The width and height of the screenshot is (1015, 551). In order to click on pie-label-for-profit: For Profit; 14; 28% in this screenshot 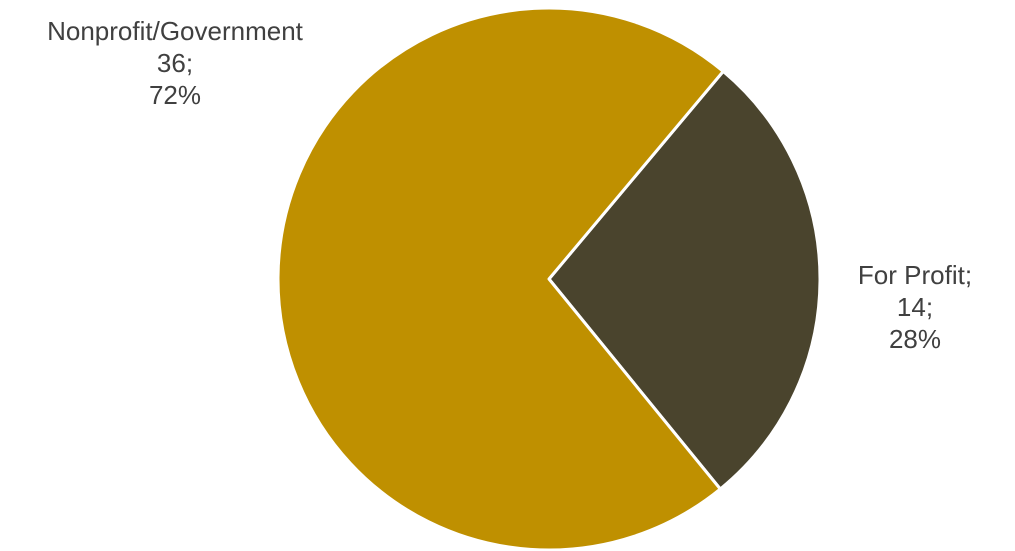, I will do `click(915, 307)`.